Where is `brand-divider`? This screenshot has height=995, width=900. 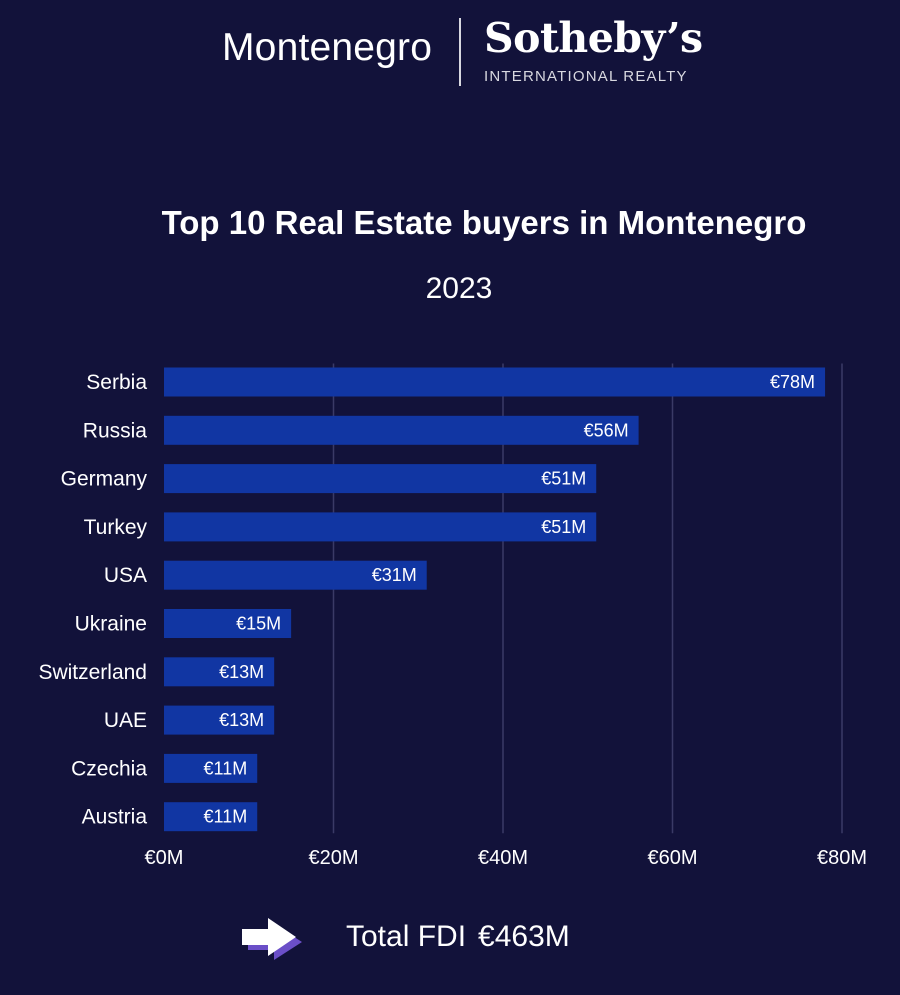 brand-divider is located at coordinates (460, 52).